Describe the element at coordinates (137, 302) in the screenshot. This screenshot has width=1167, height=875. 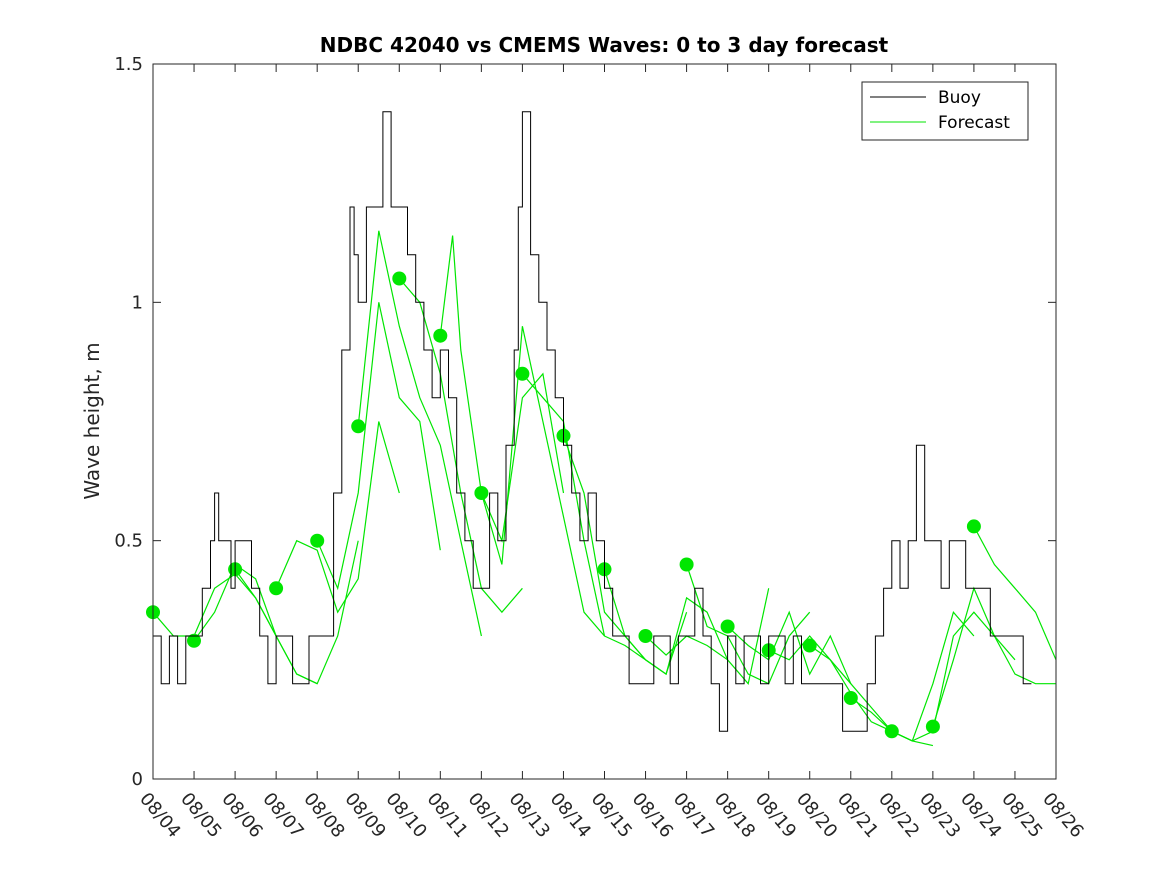
I see `y-tick-label-2: 1` at that location.